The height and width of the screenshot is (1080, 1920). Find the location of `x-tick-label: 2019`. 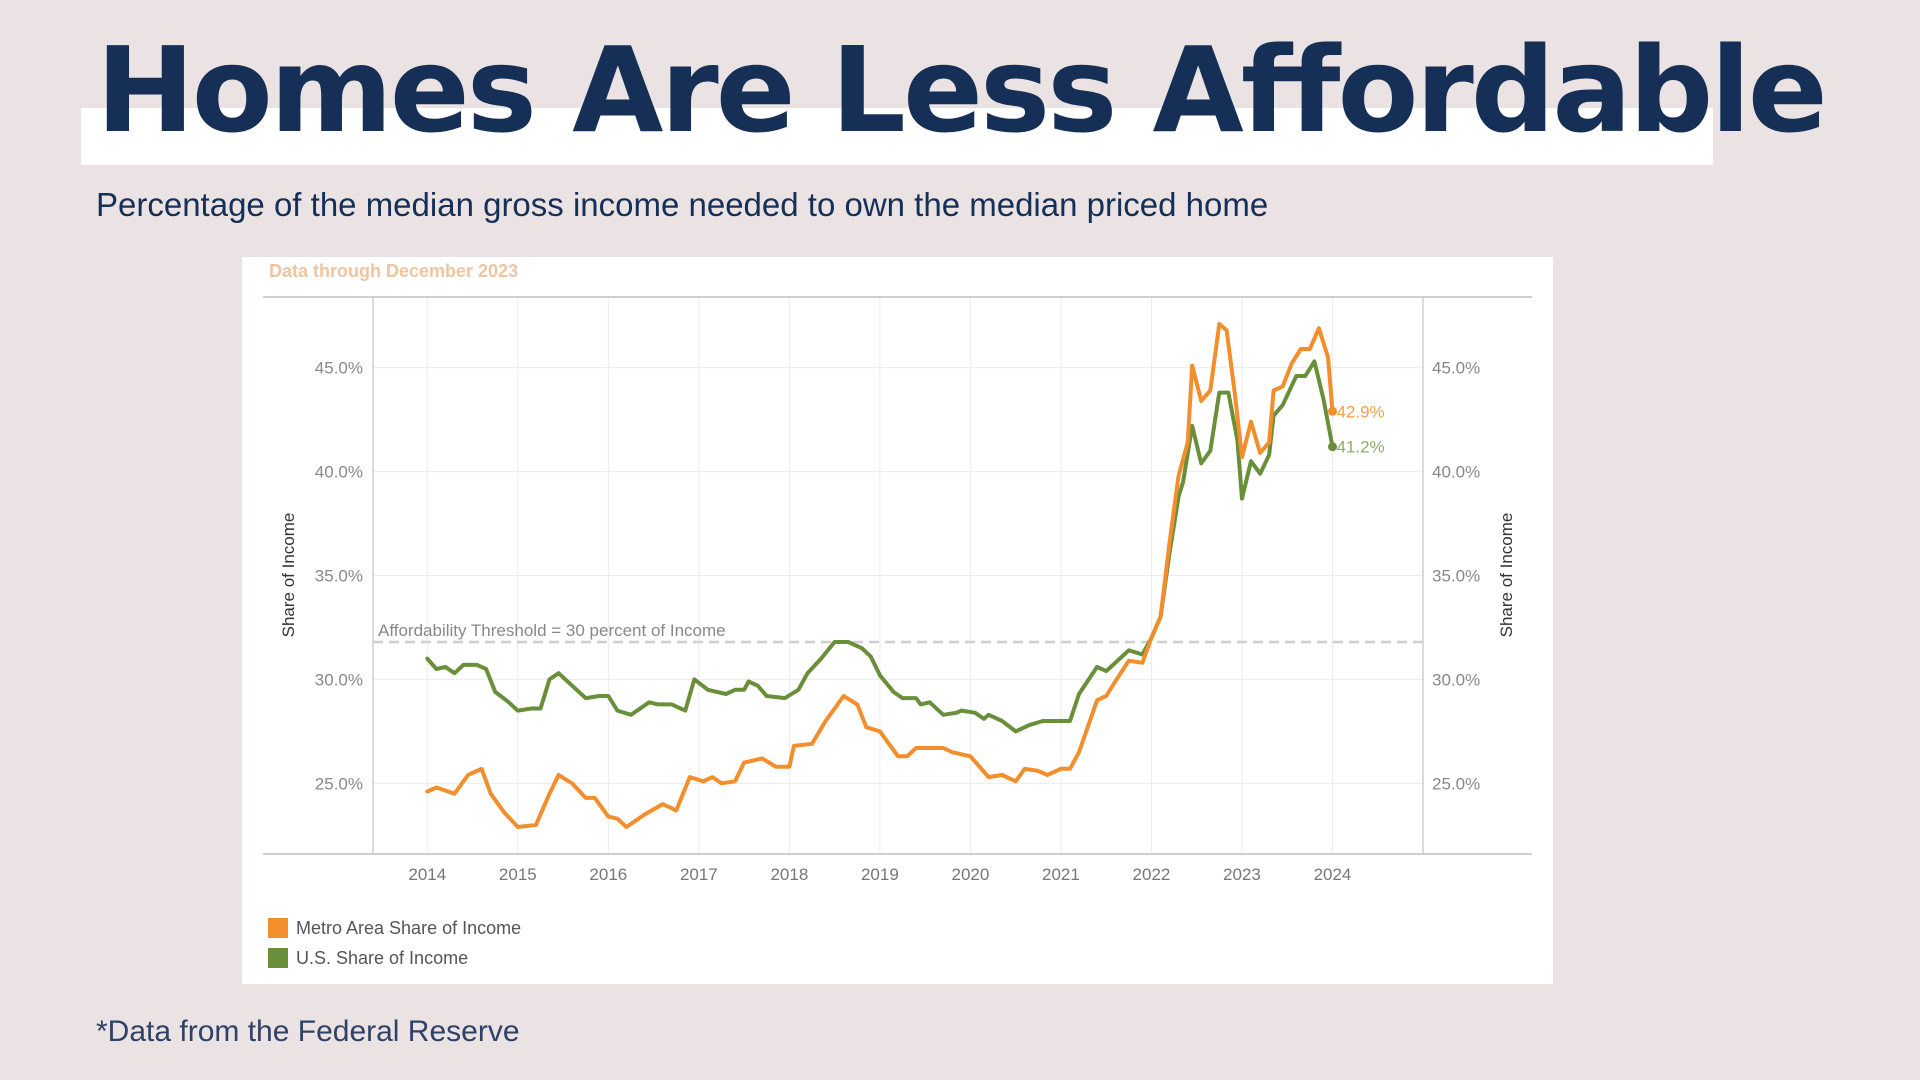

x-tick-label: 2019 is located at coordinates (880, 874).